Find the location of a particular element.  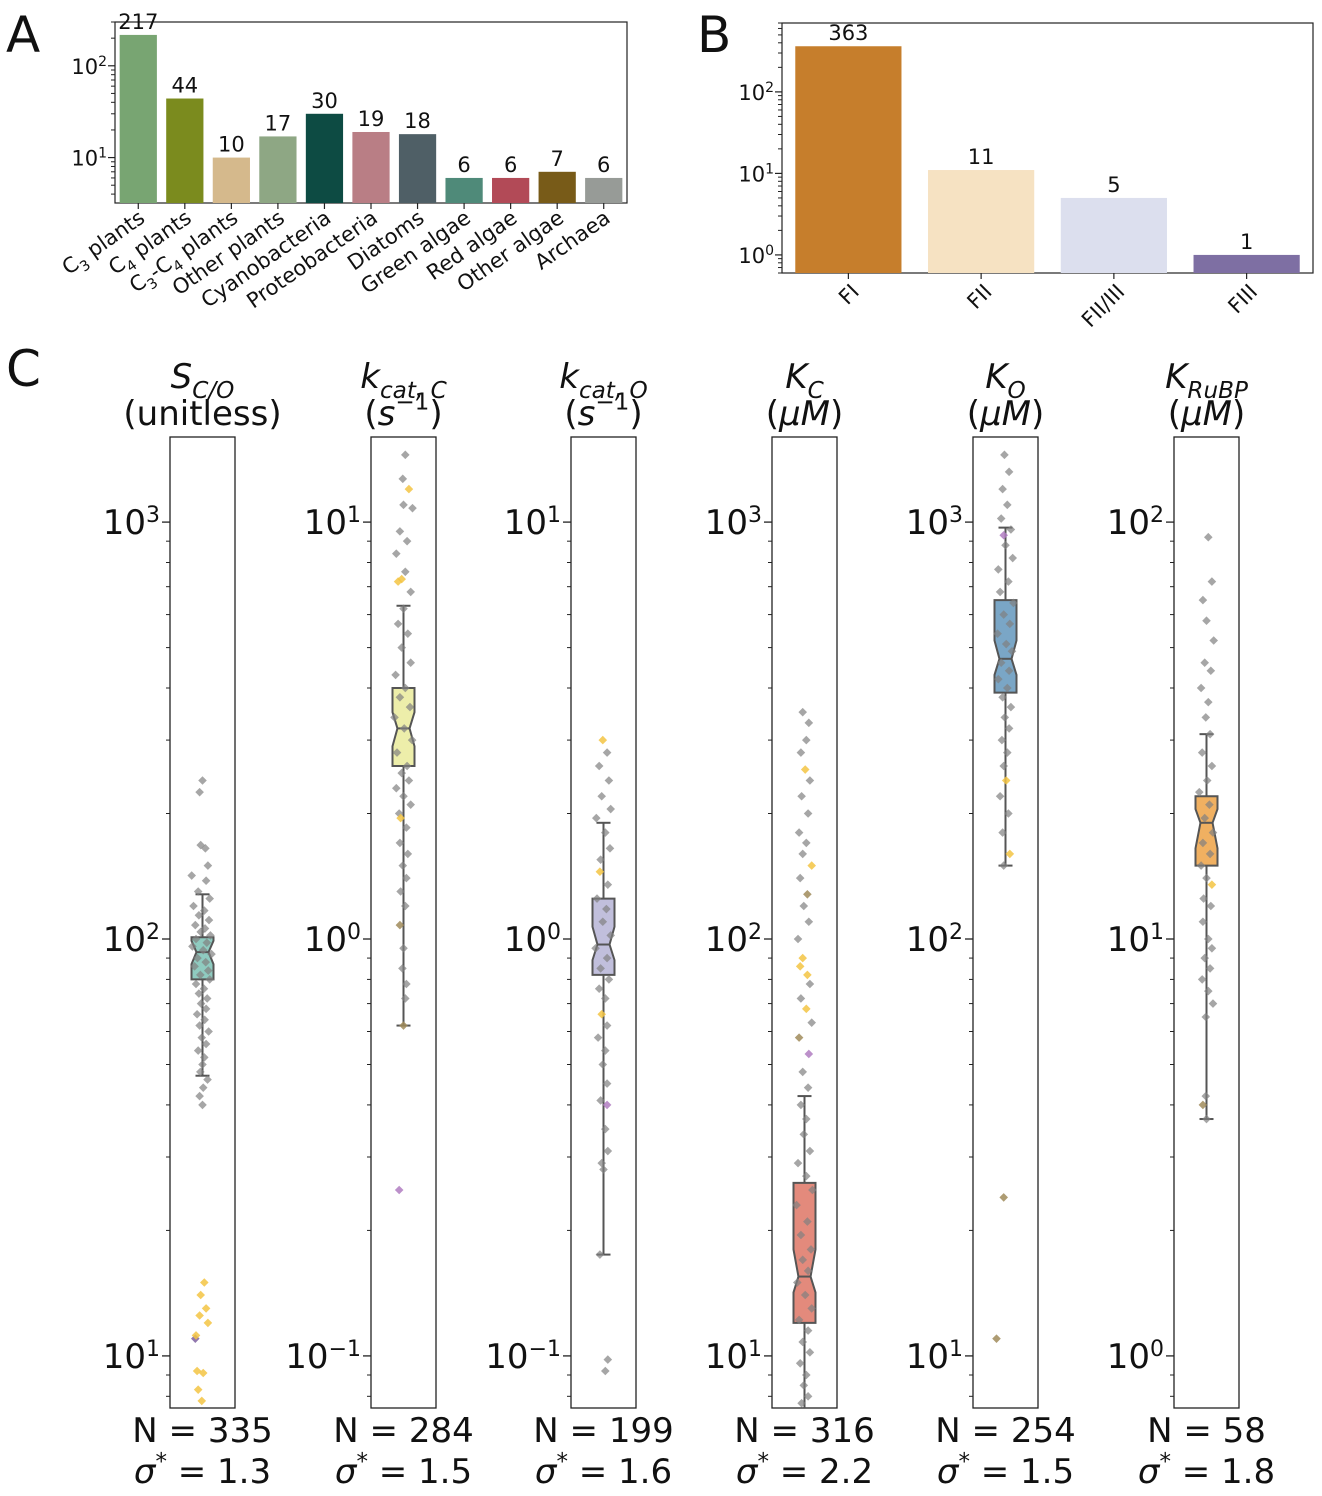

chart-b-bar-value: 363 is located at coordinates (848, 33).